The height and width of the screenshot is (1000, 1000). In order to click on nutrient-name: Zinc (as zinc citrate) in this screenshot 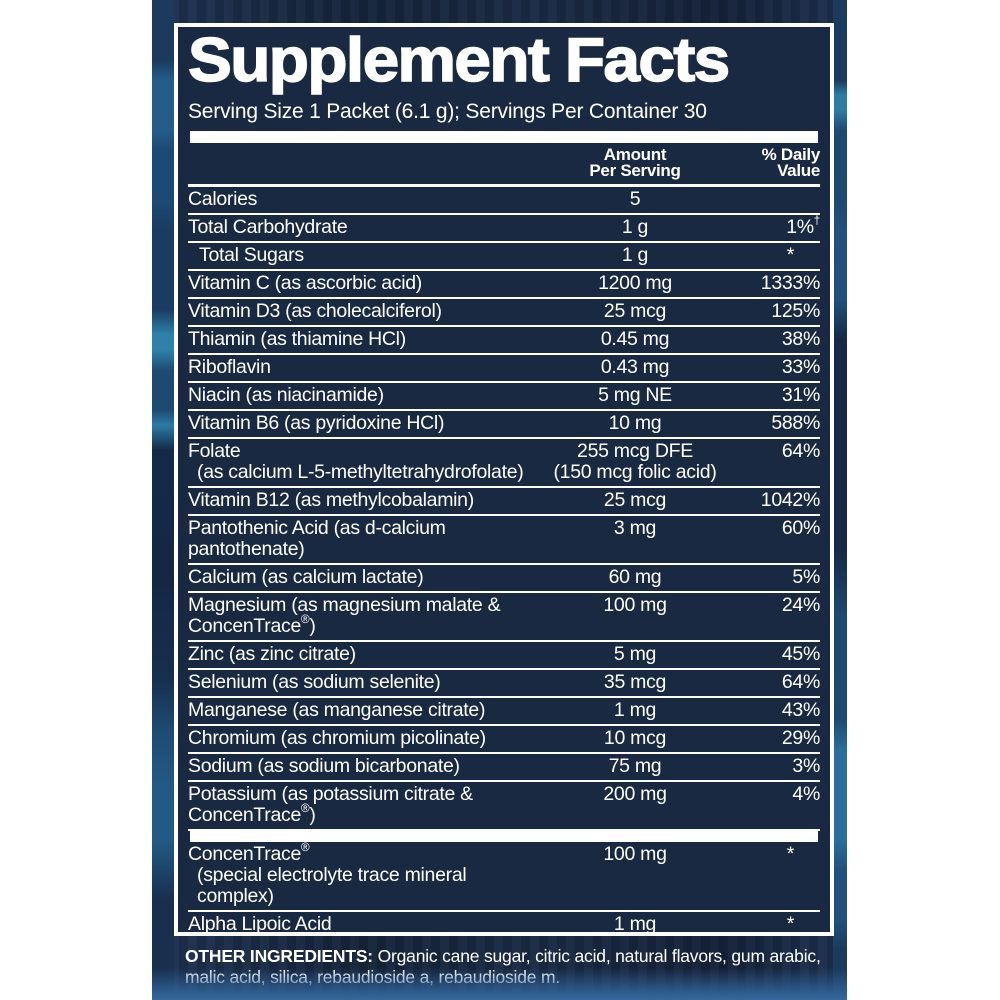, I will do `click(272, 653)`.